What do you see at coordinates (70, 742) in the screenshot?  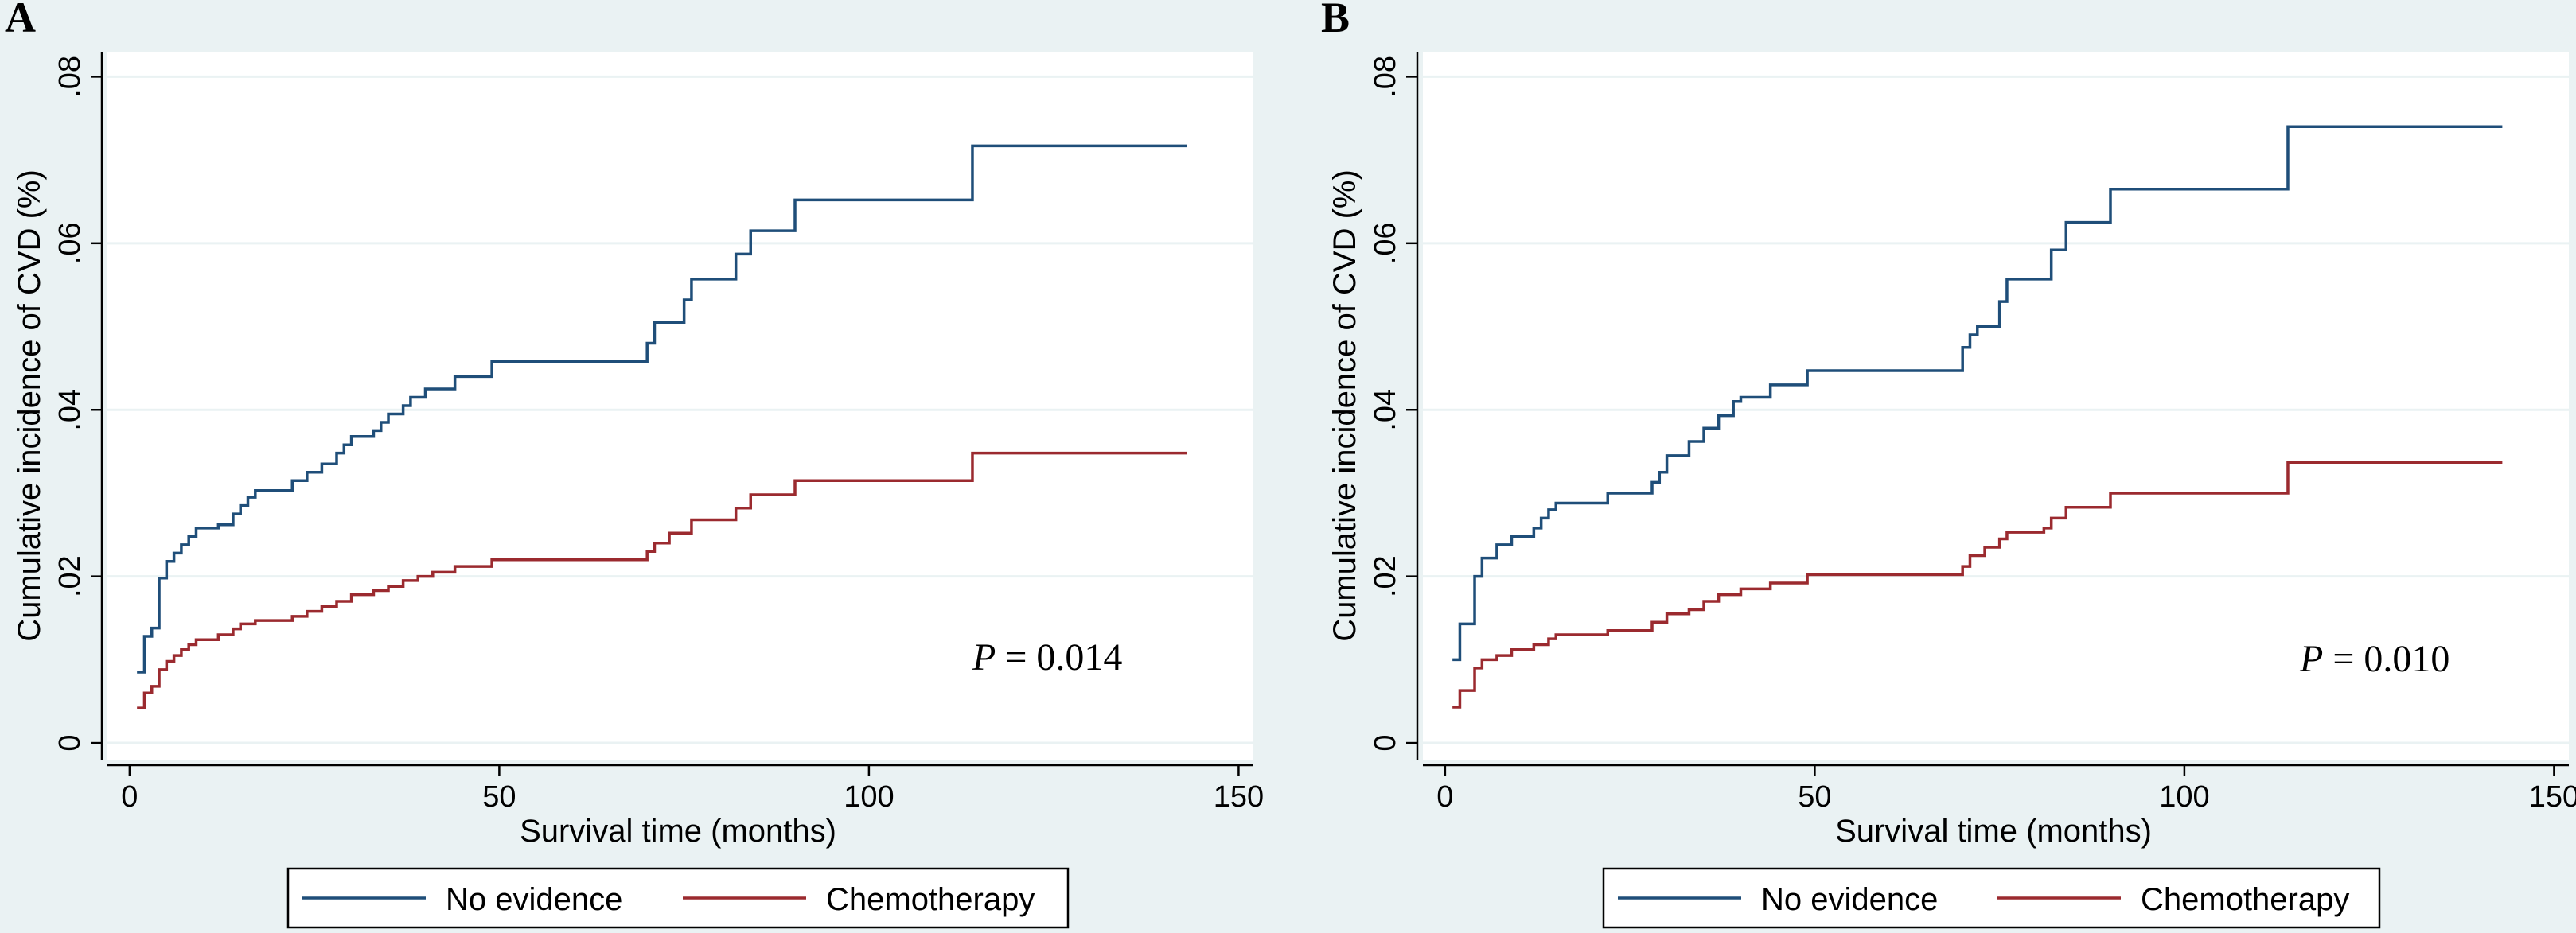 I see `y-tick-label-a-0: 0` at bounding box center [70, 742].